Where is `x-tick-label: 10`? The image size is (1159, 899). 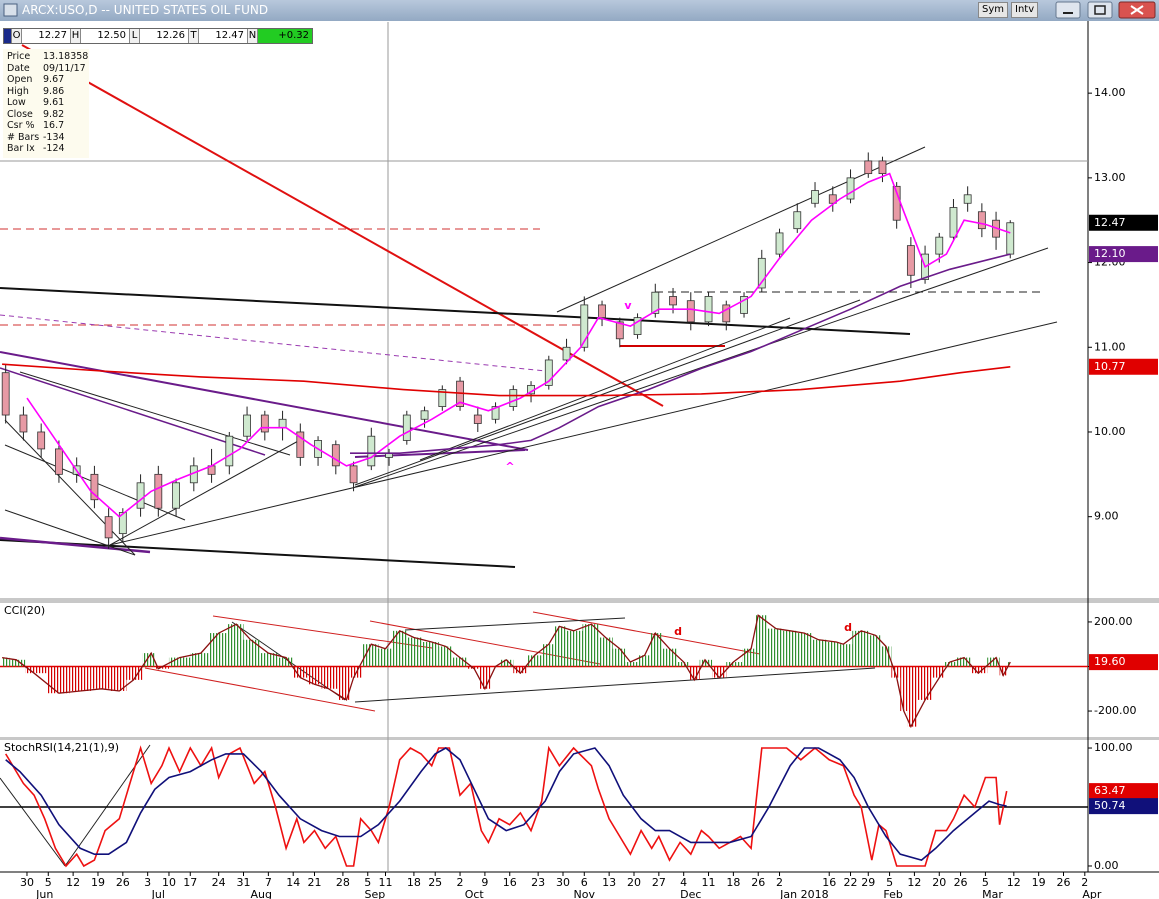 x-tick-label: 10 is located at coordinates (169, 882).